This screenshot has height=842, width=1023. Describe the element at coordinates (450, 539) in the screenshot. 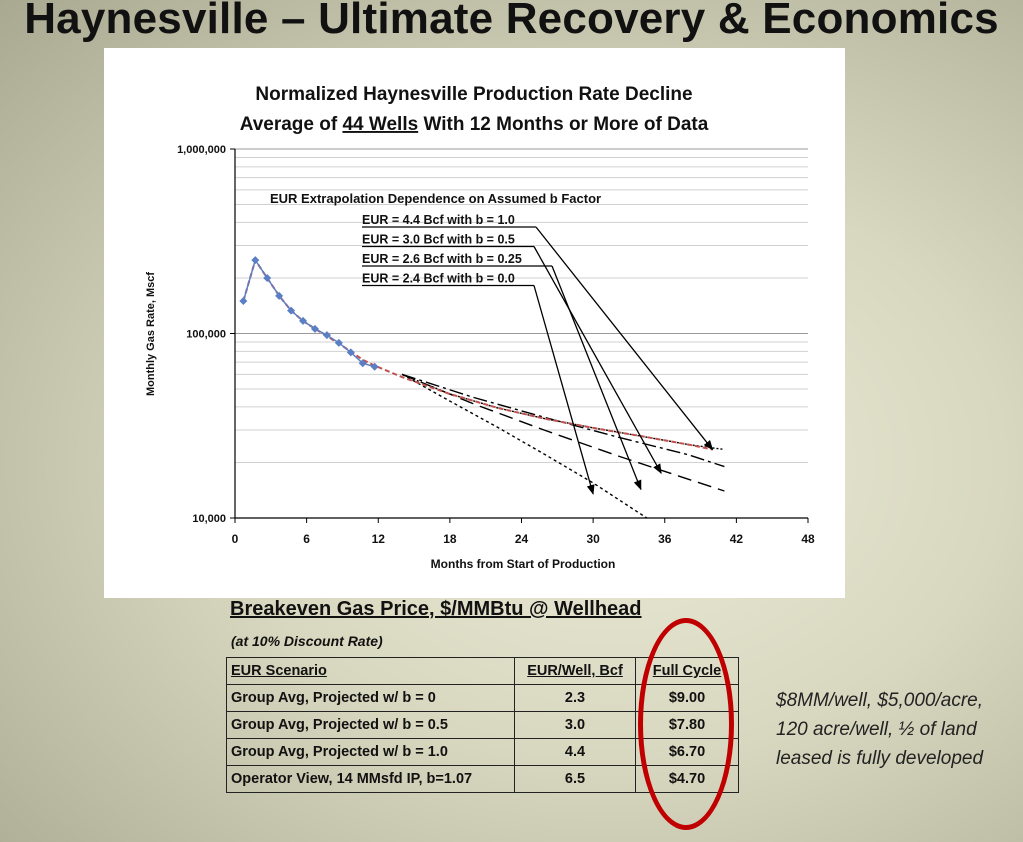

I see `x-tick-label: 18` at that location.